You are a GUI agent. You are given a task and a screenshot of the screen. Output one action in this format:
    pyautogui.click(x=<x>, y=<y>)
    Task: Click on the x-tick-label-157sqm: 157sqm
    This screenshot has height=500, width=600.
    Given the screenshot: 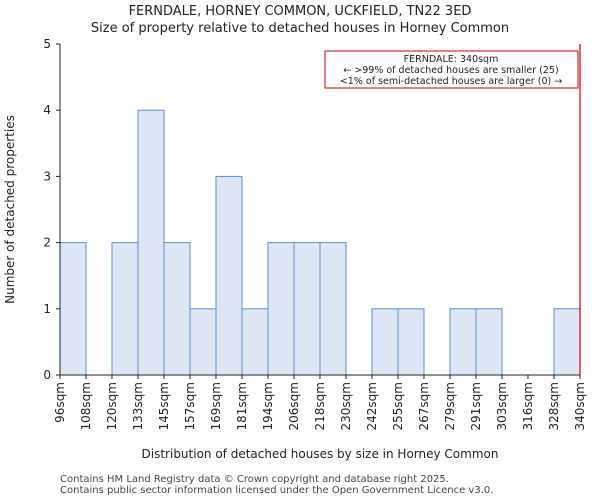 What is the action you would take?
    pyautogui.click(x=190, y=406)
    